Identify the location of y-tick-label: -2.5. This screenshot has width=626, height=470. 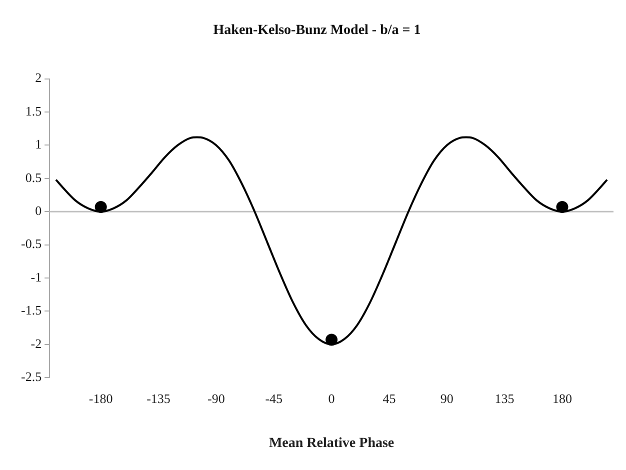
(31, 376).